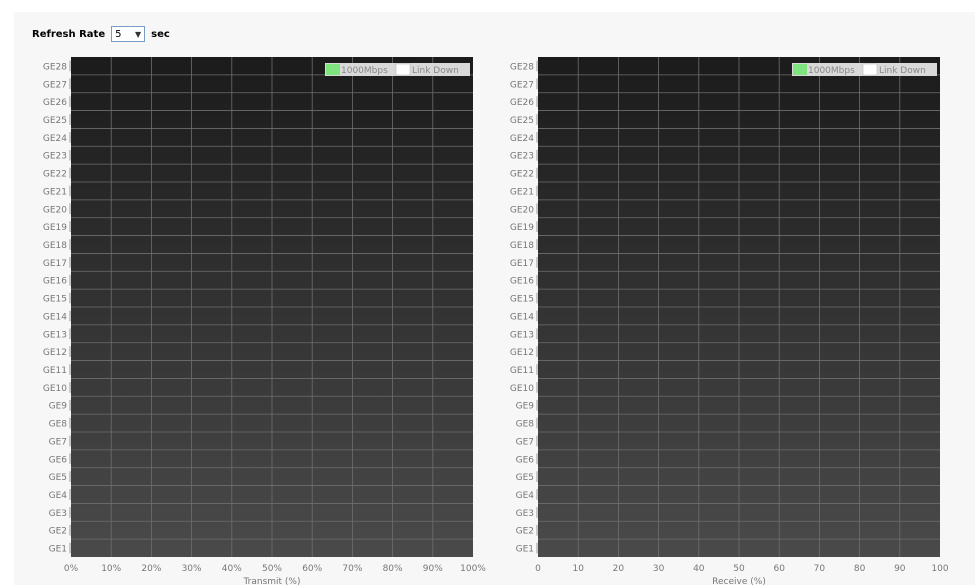 The width and height of the screenshot is (975, 585). Describe the element at coordinates (352, 569) in the screenshot. I see `transmit-xtick-label: 70%` at that location.